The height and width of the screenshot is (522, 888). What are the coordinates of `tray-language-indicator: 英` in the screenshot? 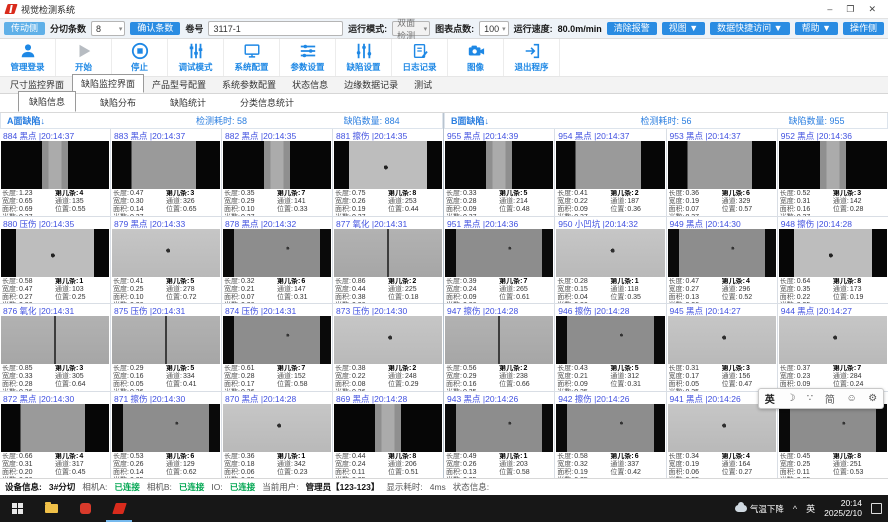 It's located at (811, 509).